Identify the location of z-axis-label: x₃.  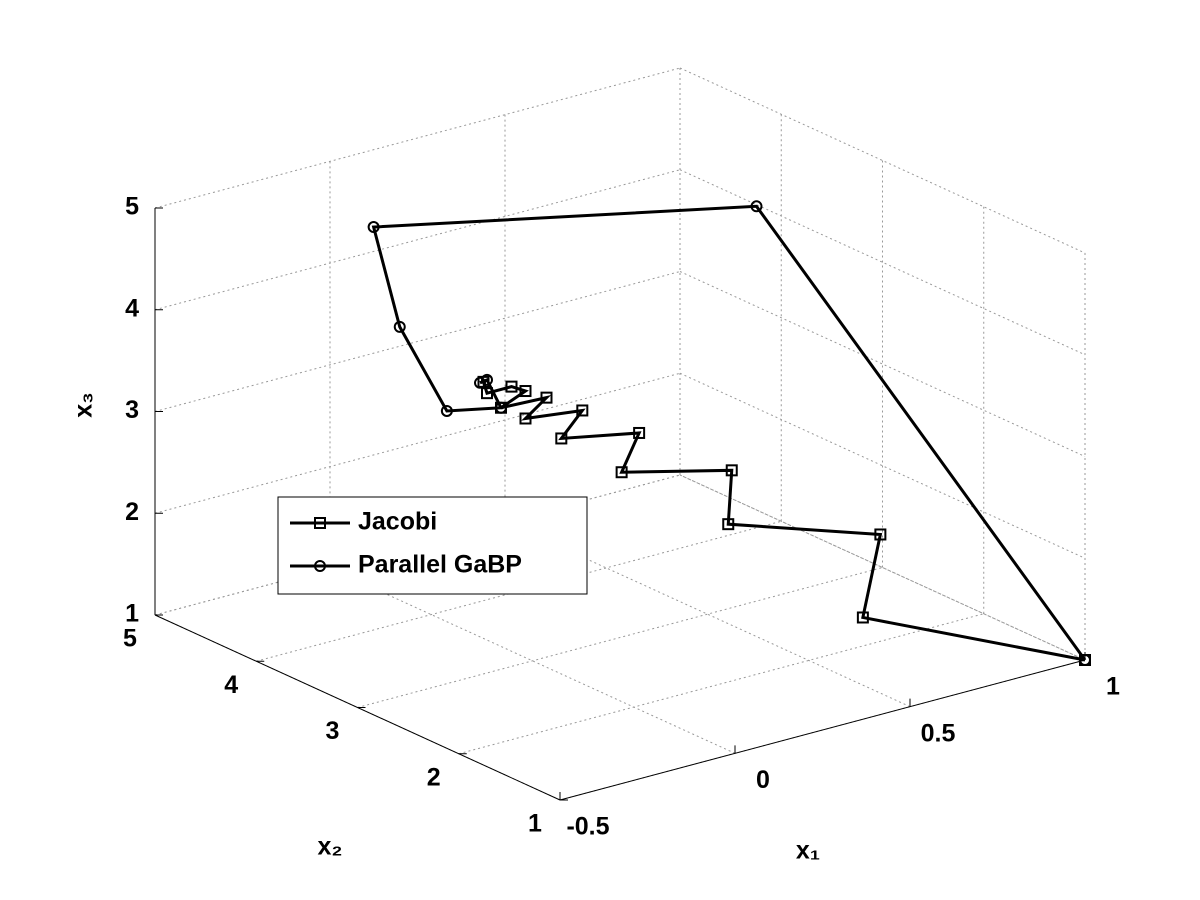
(84, 404).